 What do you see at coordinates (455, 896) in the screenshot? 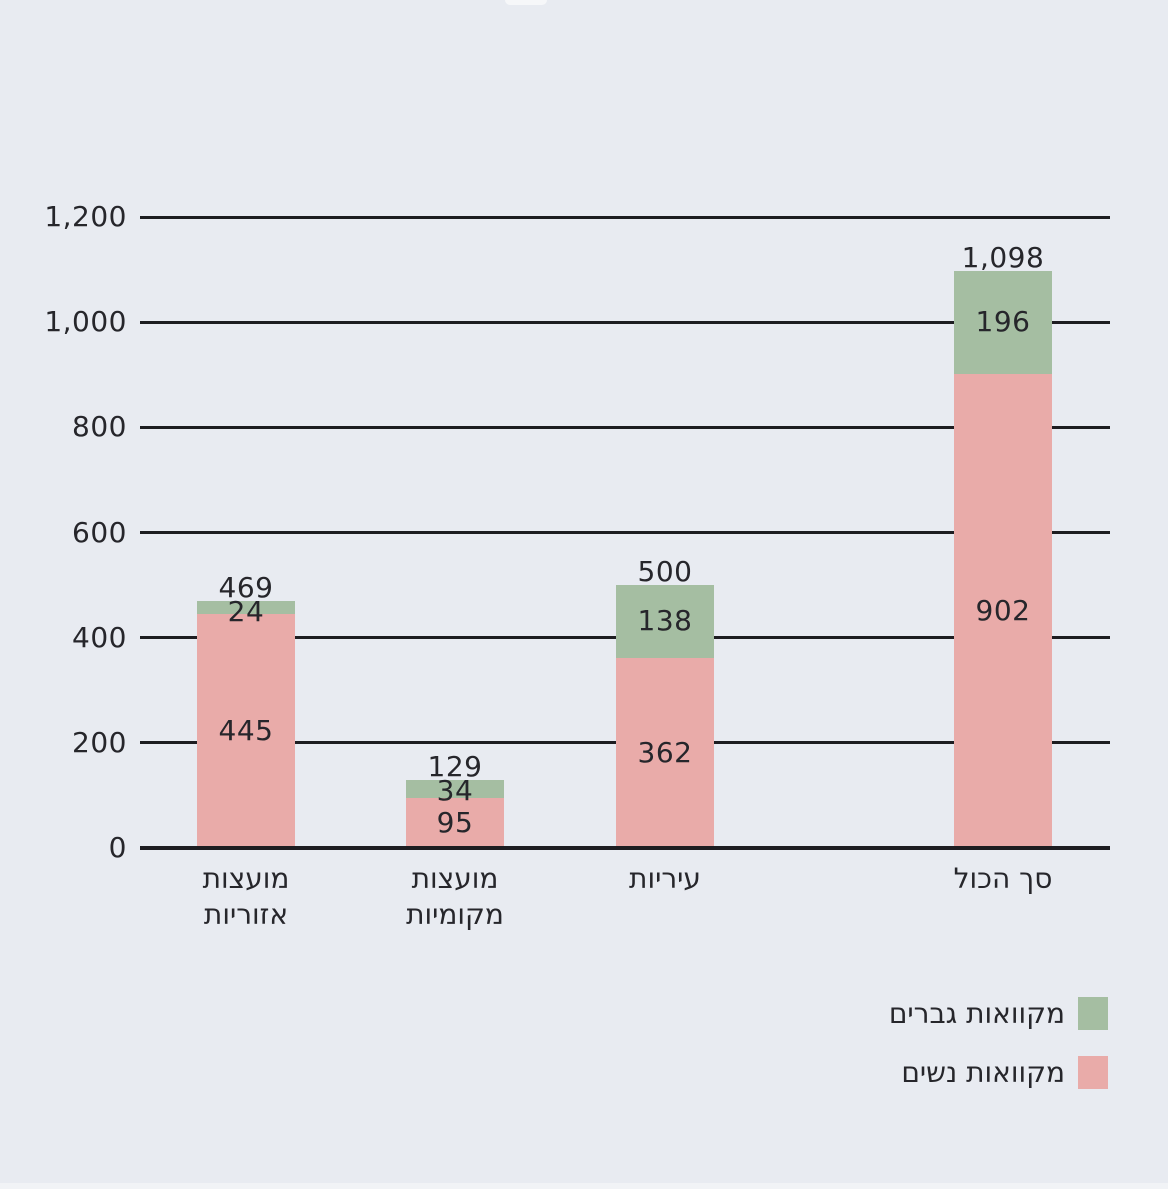
I see `x-axis-category-label: מועצות מקומיות` at bounding box center [455, 896].